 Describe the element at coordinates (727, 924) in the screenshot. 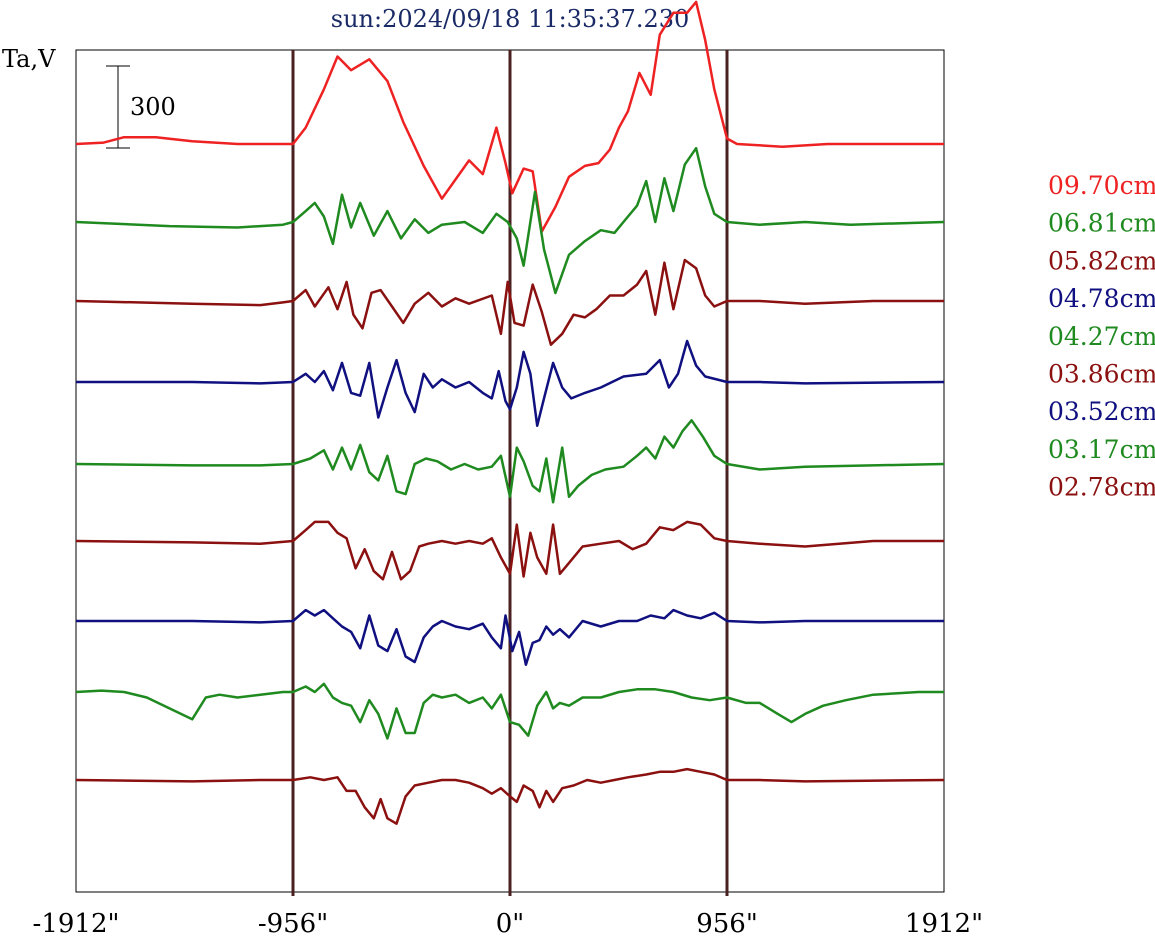

I see `x-tick-label: 956"` at that location.